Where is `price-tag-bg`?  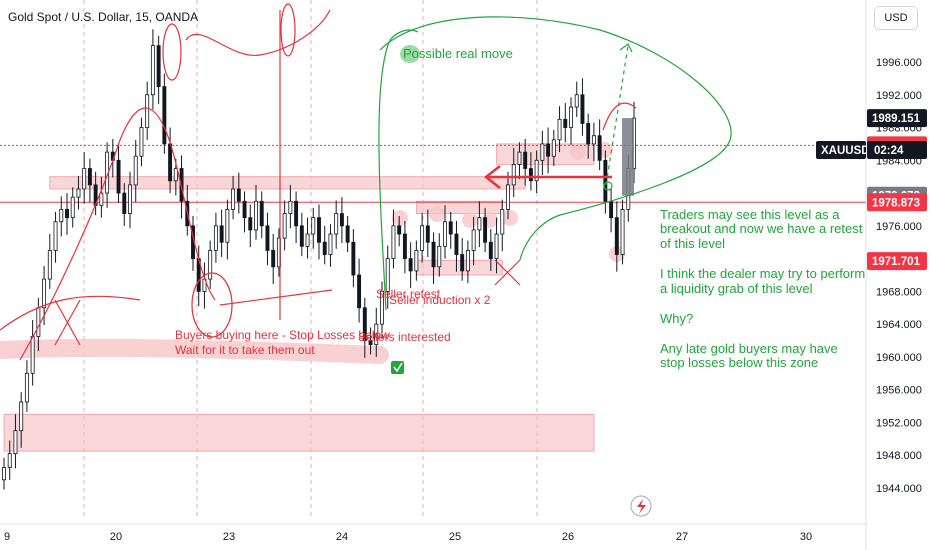 price-tag-bg is located at coordinates (897, 261).